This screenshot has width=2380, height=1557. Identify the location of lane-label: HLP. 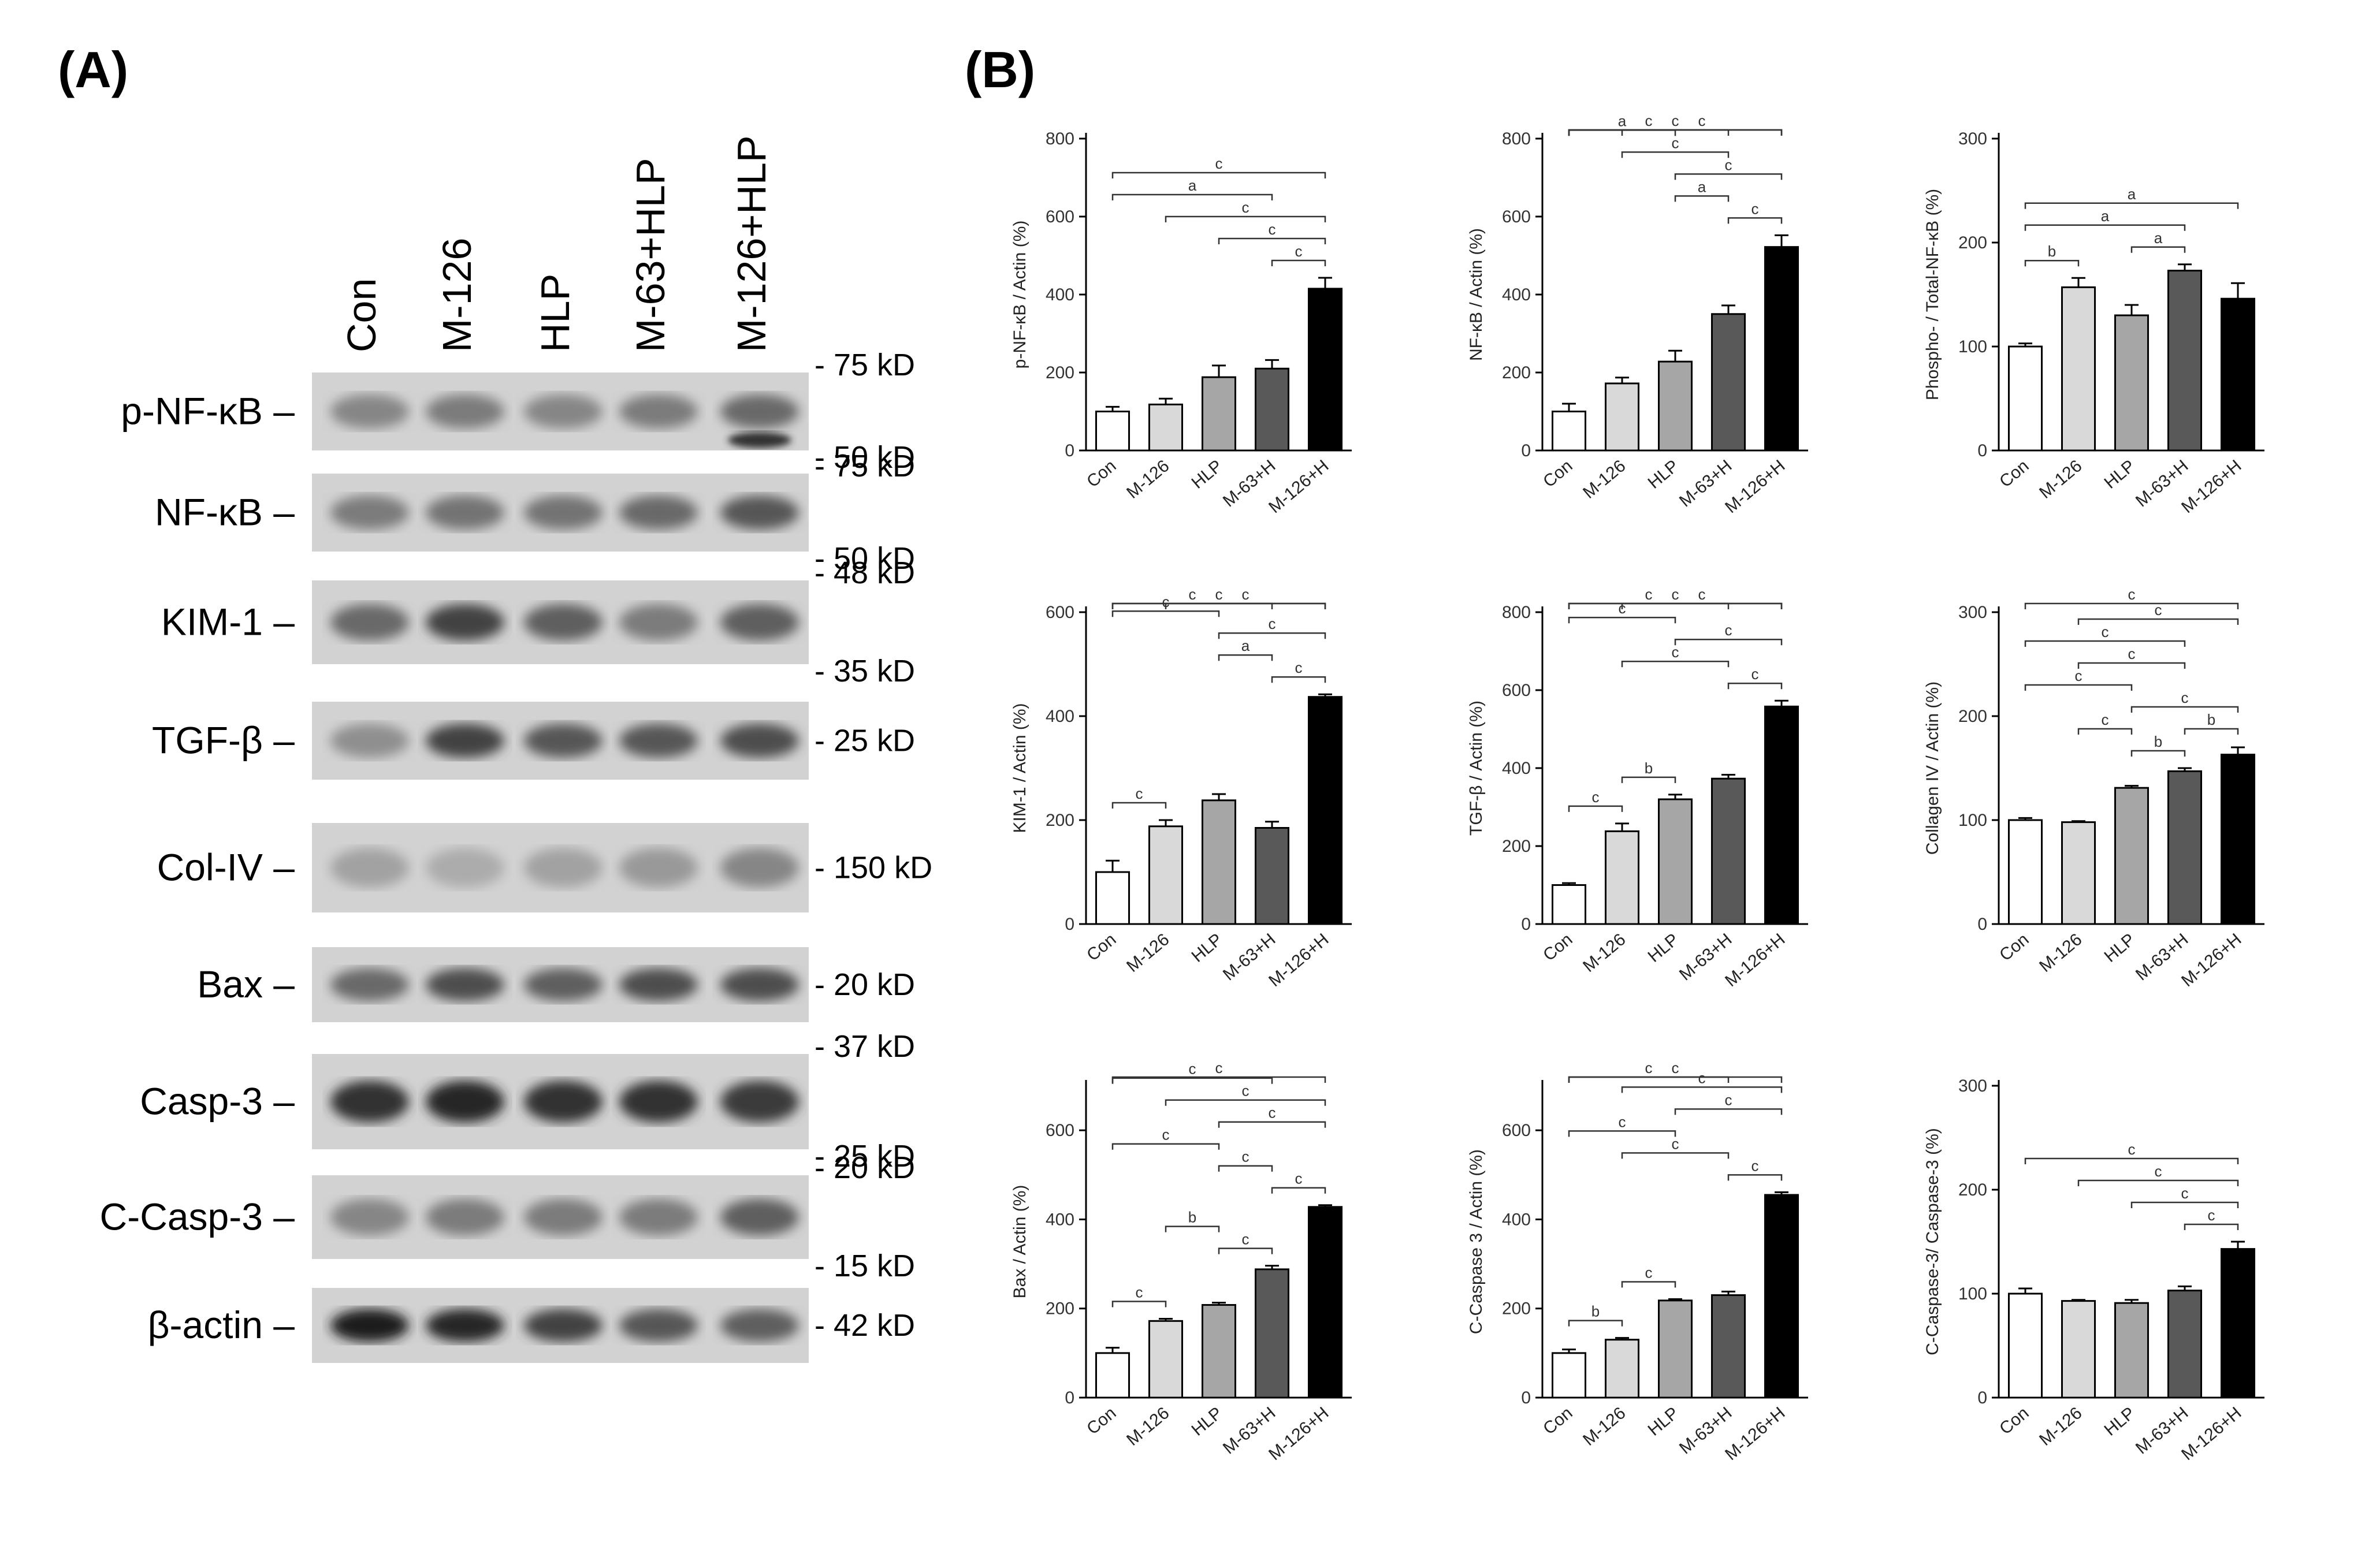
(555, 313).